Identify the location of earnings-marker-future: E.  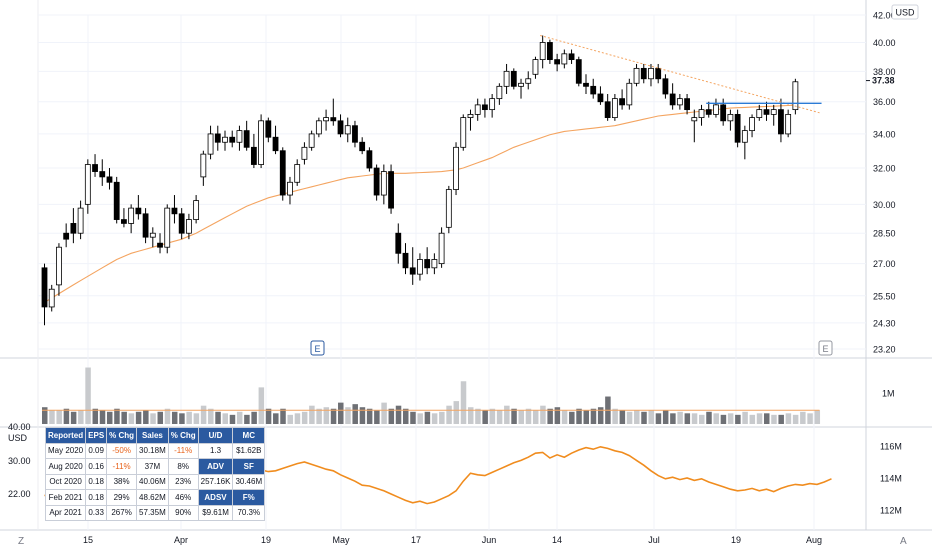
(825, 348).